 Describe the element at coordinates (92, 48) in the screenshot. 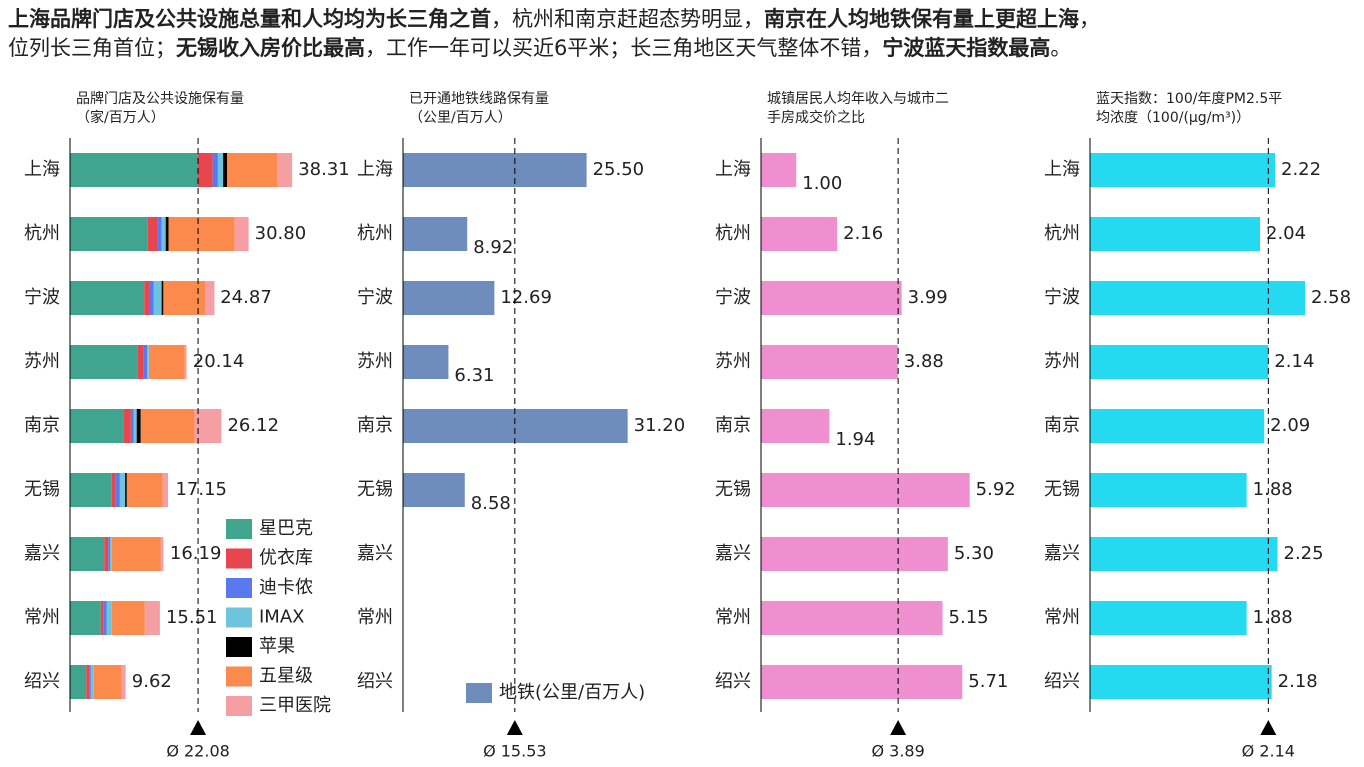

I see `title-segment: 位列长三角首位；` at that location.